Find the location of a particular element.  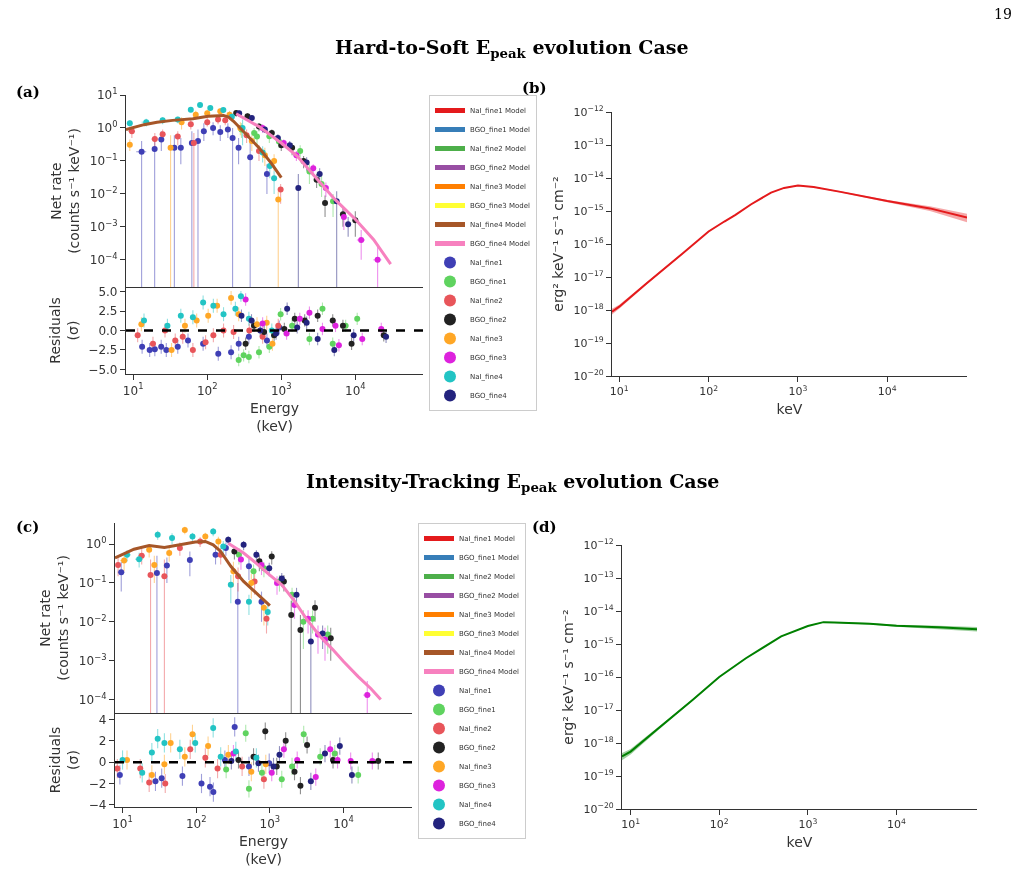

y-tick-label: 5.0 is located at coordinates (108, 291).